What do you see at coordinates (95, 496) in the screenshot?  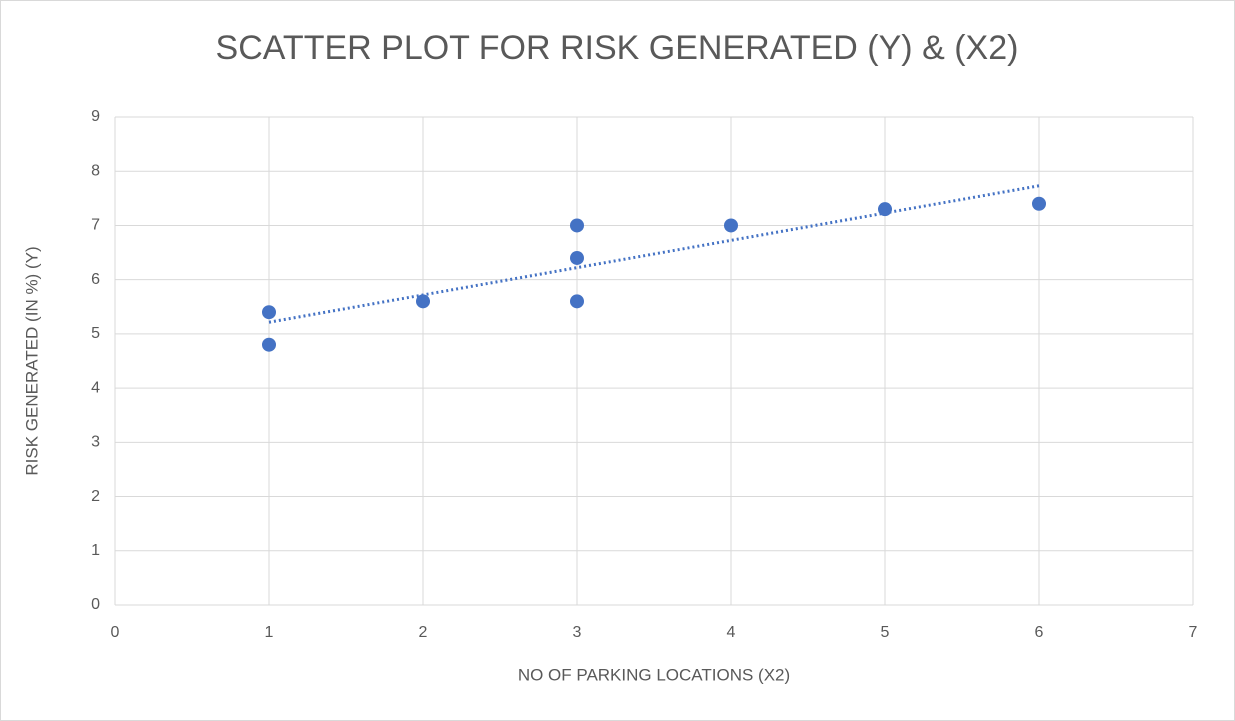 I see `y-tick-label: 2` at bounding box center [95, 496].